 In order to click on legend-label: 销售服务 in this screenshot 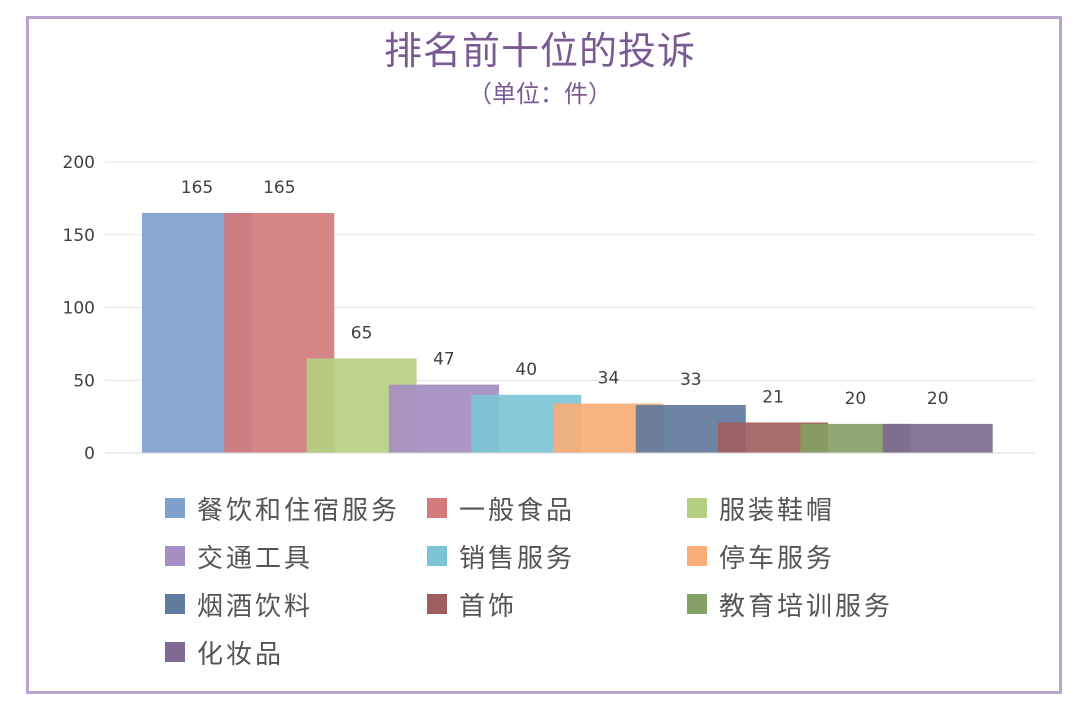, I will do `click(517, 558)`.